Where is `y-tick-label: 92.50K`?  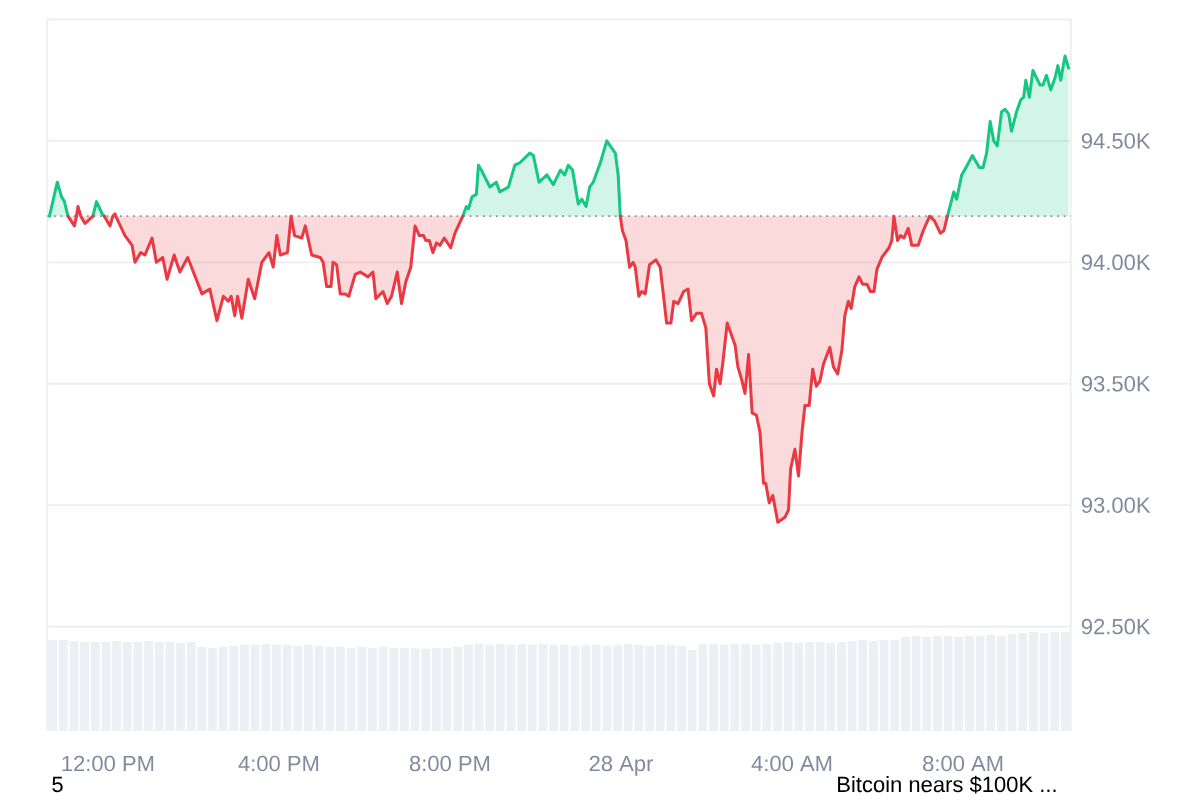
y-tick-label: 92.50K is located at coordinates (1116, 626).